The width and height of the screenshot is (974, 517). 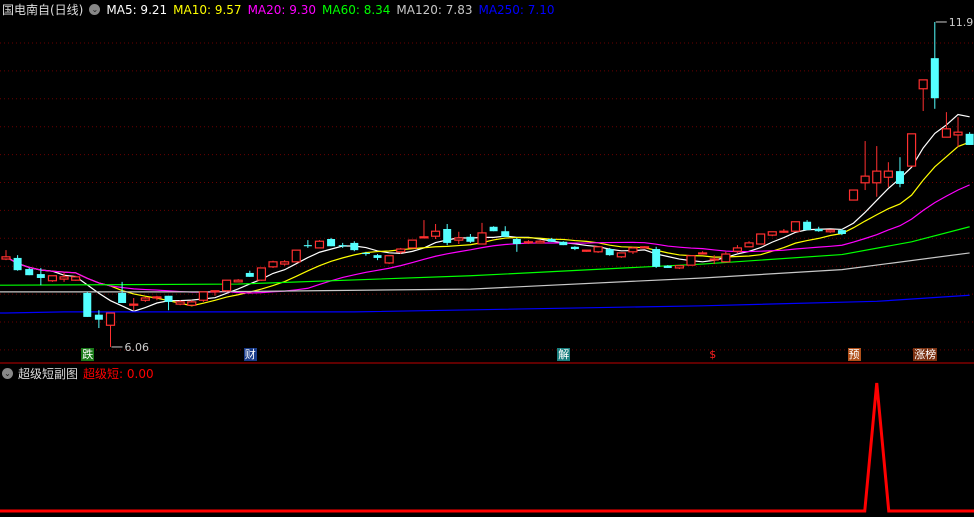 What do you see at coordinates (207, 9) in the screenshot?
I see `ma-label: MA10: 9.57` at bounding box center [207, 9].